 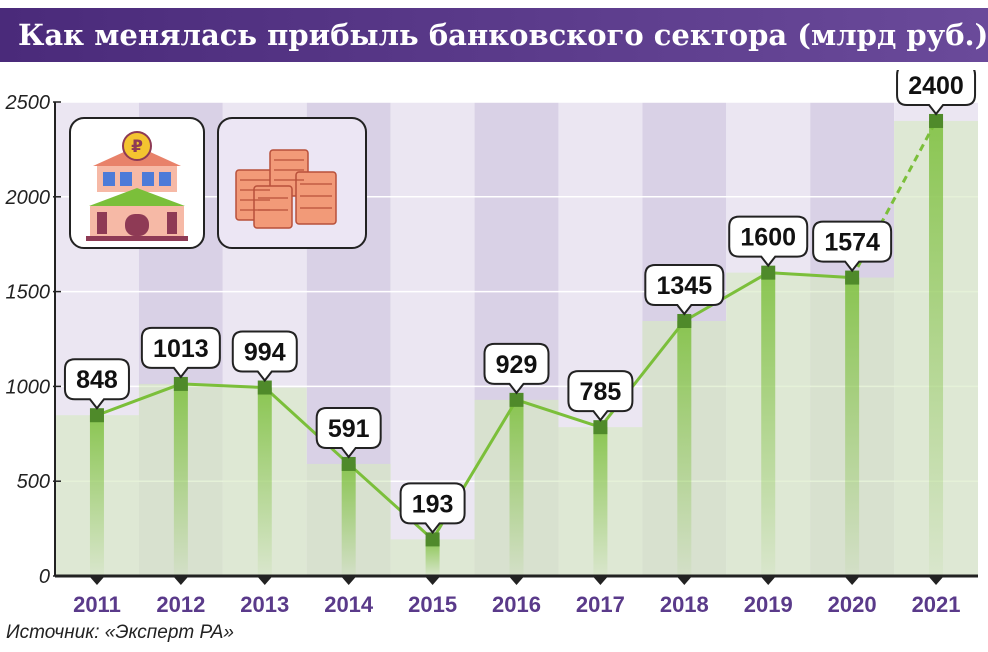 What do you see at coordinates (684, 604) in the screenshot?
I see `x-tick-label: 2018` at bounding box center [684, 604].